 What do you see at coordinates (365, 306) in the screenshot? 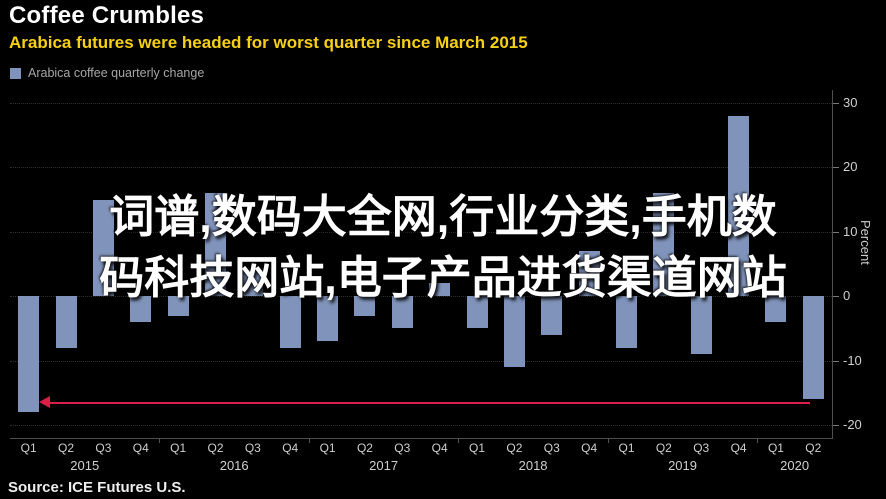
I see `bar-q2-2017` at bounding box center [365, 306].